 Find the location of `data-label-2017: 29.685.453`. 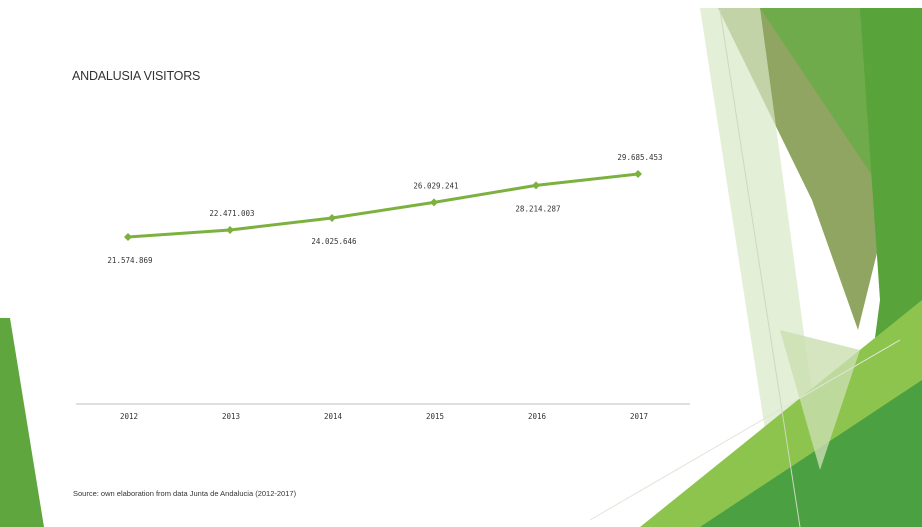

data-label-2017: 29.685.453 is located at coordinates (639, 157).